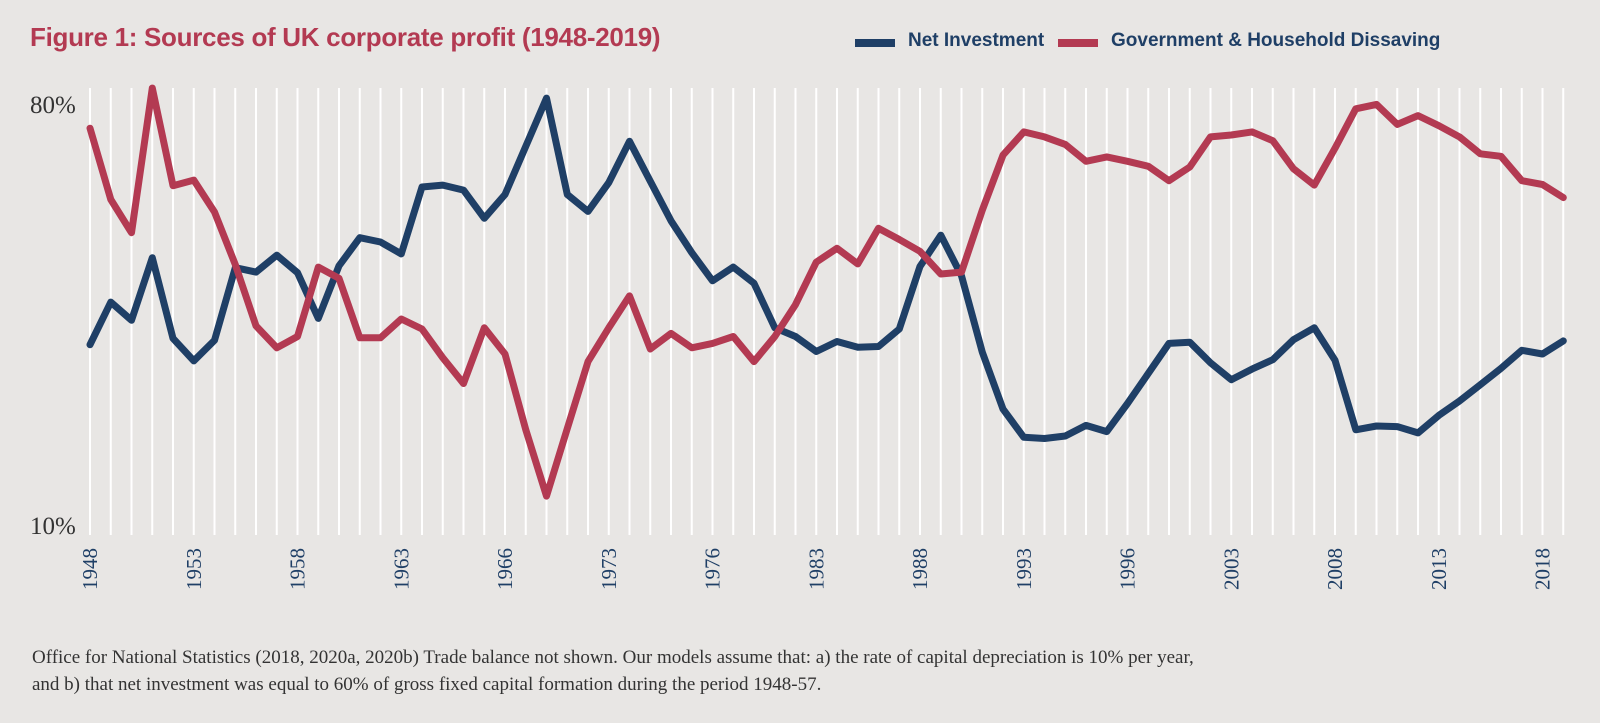  What do you see at coordinates (53, 105) in the screenshot?
I see `y-tick-label-80: 80%` at bounding box center [53, 105].